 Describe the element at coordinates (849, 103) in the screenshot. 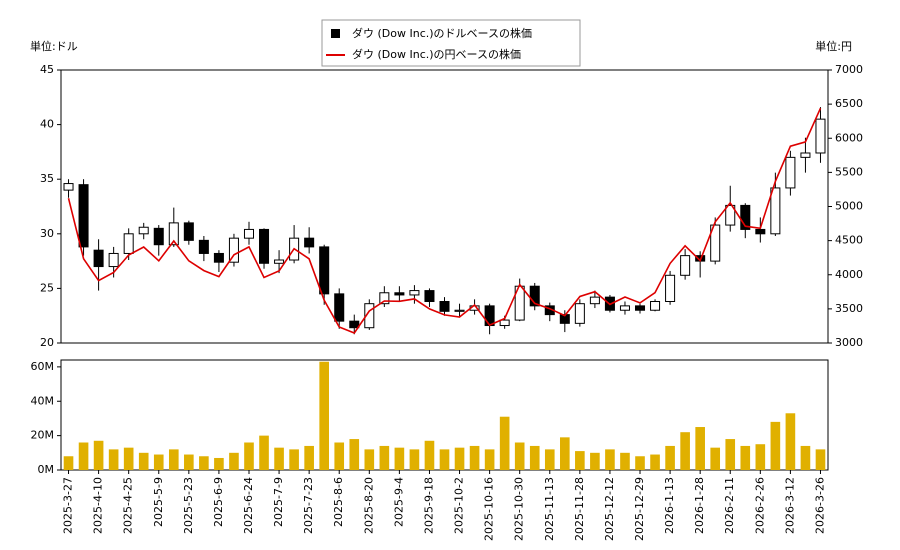

I see `y2-tick-label: 6500` at that location.